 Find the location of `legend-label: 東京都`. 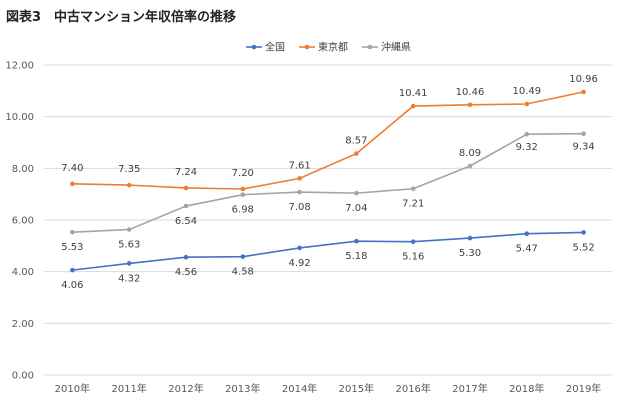

legend-label: 東京都 is located at coordinates (333, 47).